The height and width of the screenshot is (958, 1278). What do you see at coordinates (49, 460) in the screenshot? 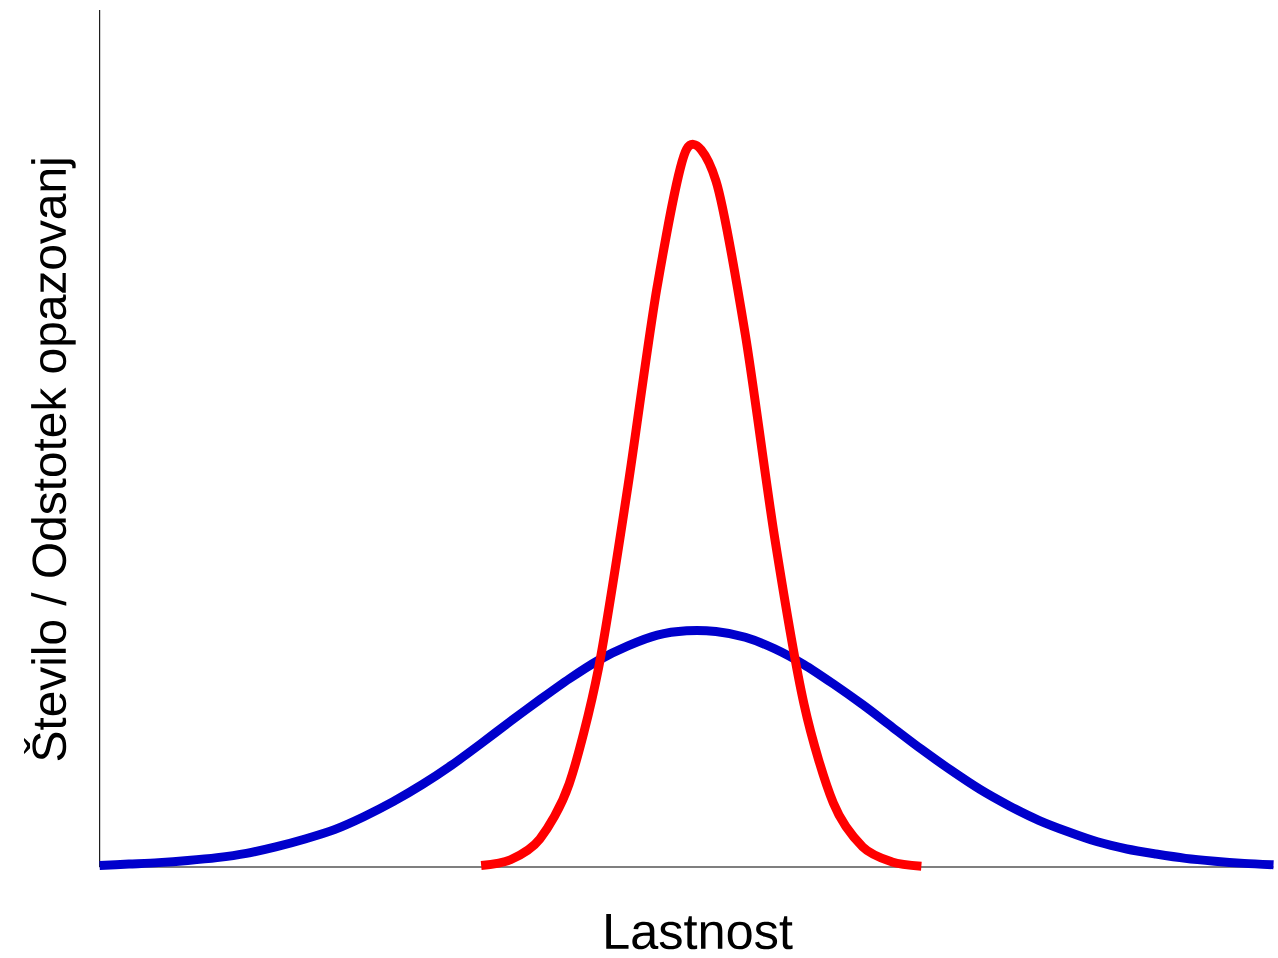
I see `y-axis-title: Število / Odstotek opazovanj` at bounding box center [49, 460].